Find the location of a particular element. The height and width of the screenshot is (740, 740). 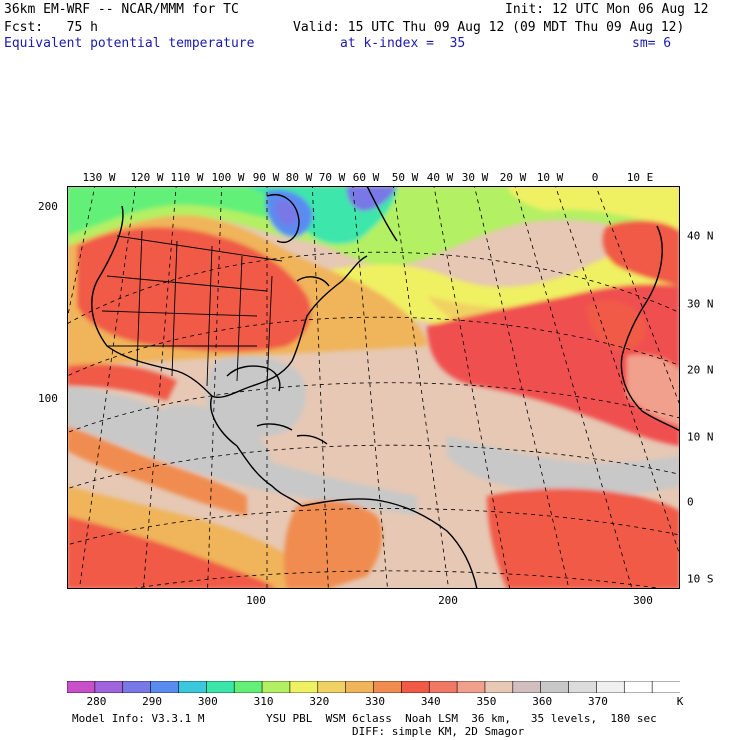

lat-label: 0 is located at coordinates (690, 502).